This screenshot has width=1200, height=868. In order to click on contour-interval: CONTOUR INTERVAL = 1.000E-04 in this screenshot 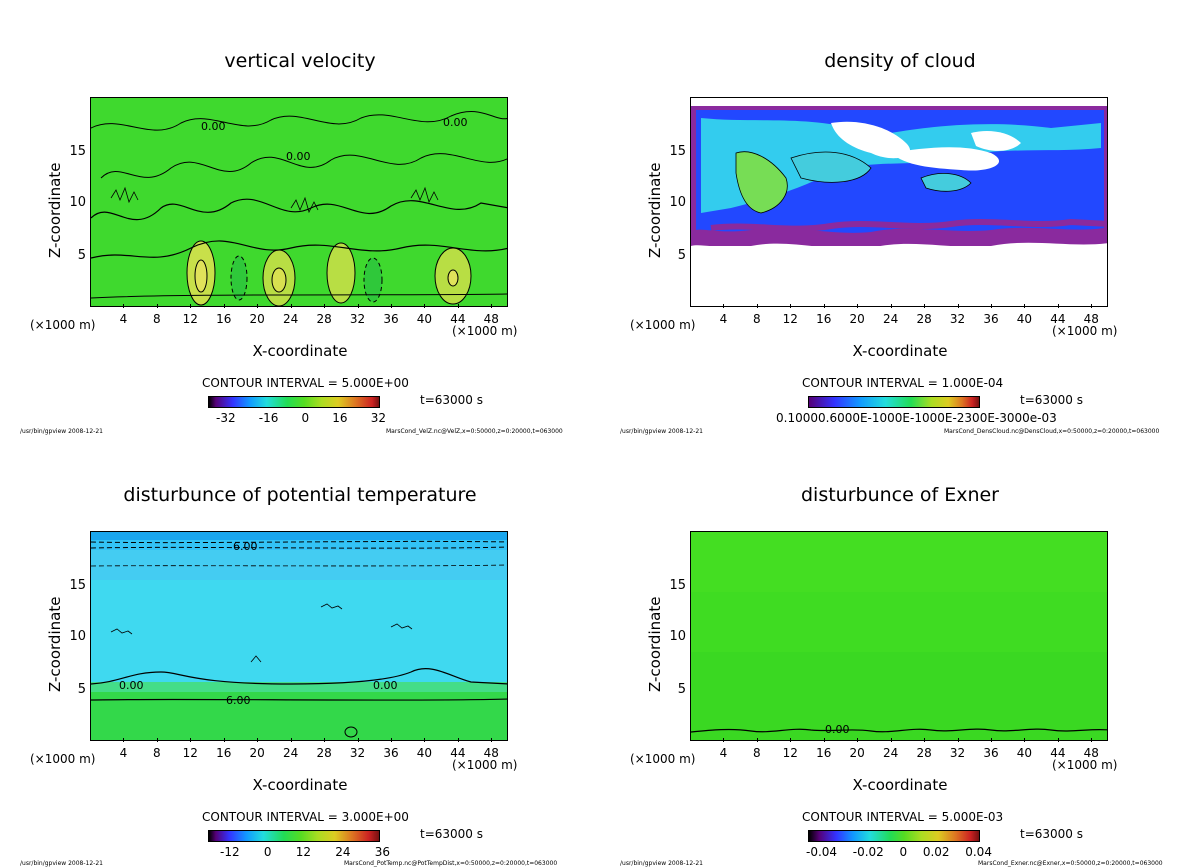, I will do `click(903, 383)`.